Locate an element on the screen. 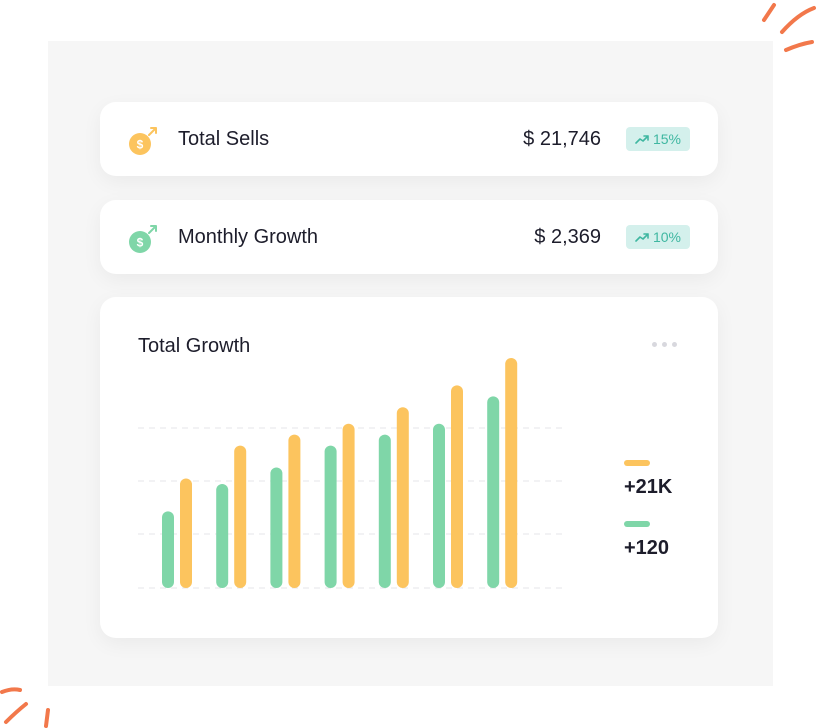  stat-card-monthly-growth: $ Monthly Growth $ 2,369 10% is located at coordinates (409, 237).